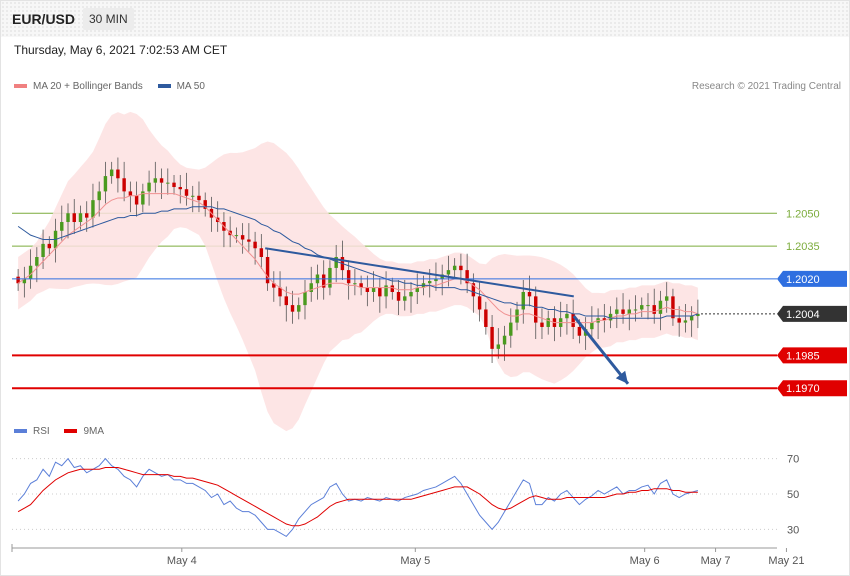 The height and width of the screenshot is (576, 850). What do you see at coordinates (164, 86) in the screenshot?
I see `legend-swatch-ma50` at bounding box center [164, 86].